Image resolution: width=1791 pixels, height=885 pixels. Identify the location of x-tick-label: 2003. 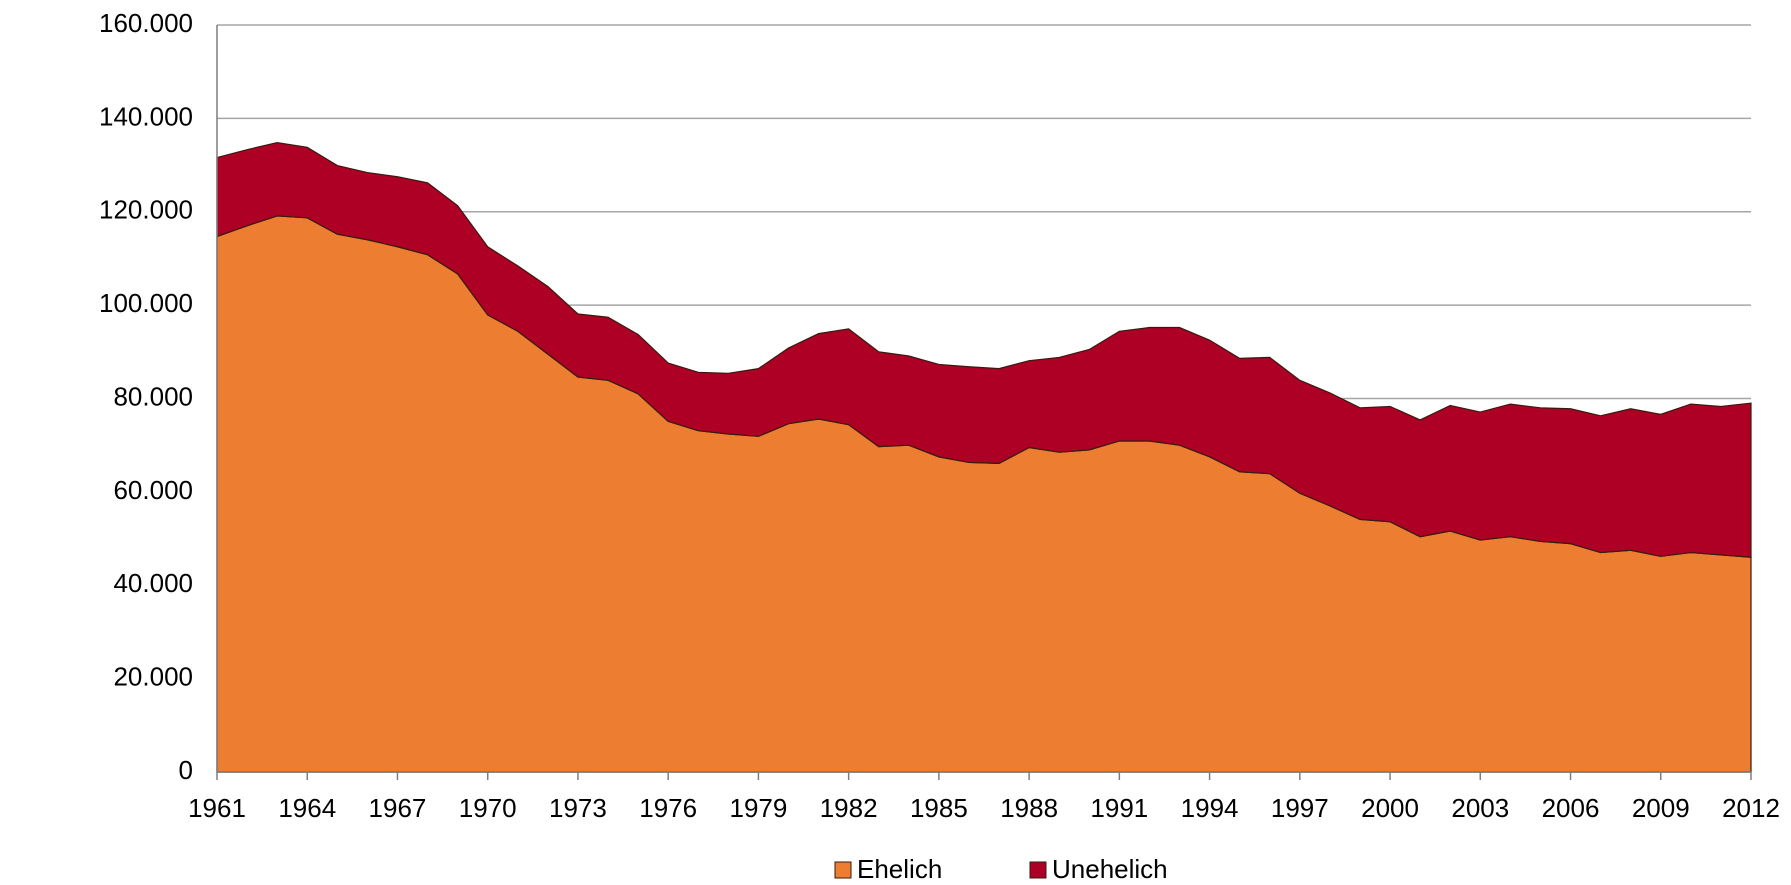
(1480, 808).